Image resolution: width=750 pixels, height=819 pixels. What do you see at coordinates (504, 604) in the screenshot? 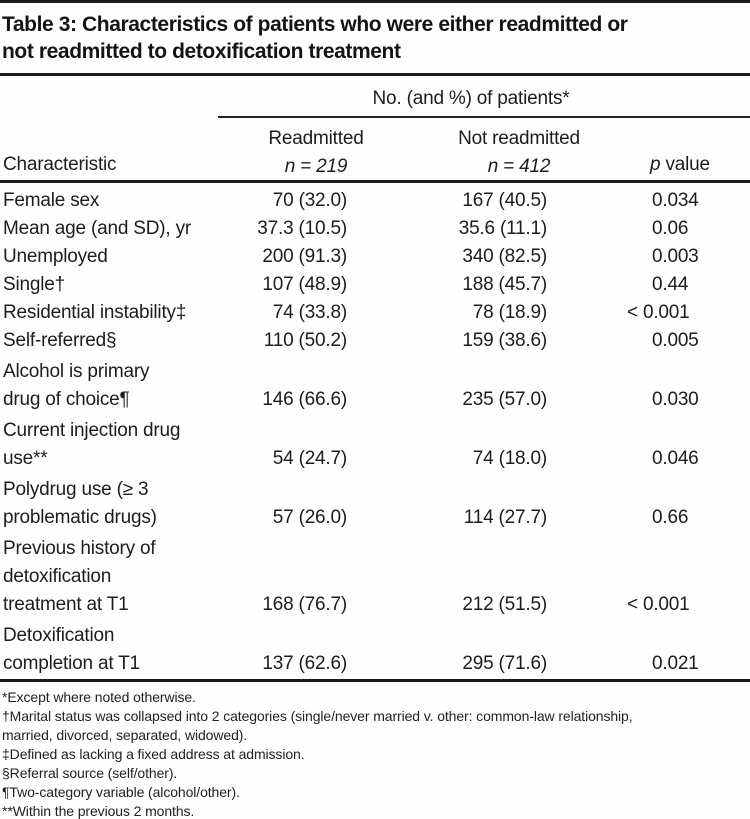
I see `not-readmitted-cell: 212 (51.5)` at bounding box center [504, 604].